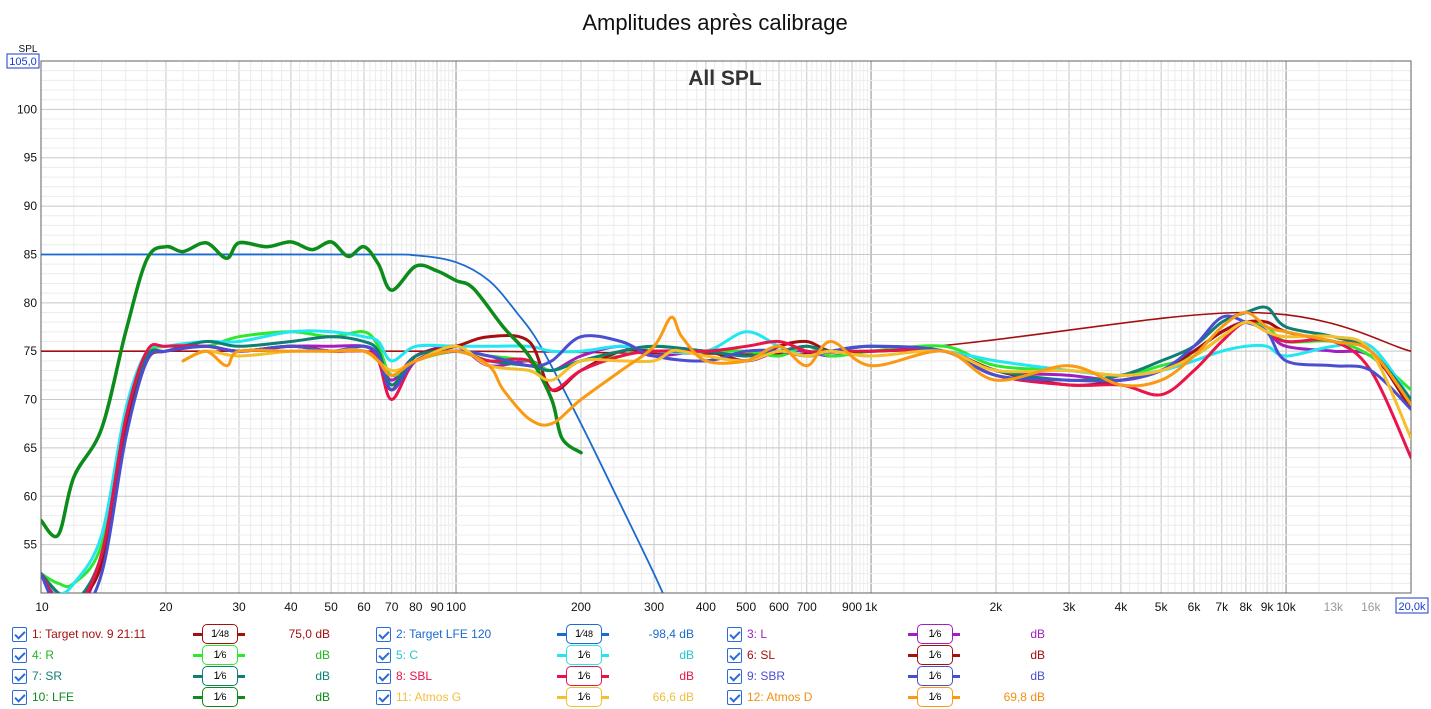  Describe the element at coordinates (47, 676) in the screenshot. I see `legend-label: 7: SR` at that location.